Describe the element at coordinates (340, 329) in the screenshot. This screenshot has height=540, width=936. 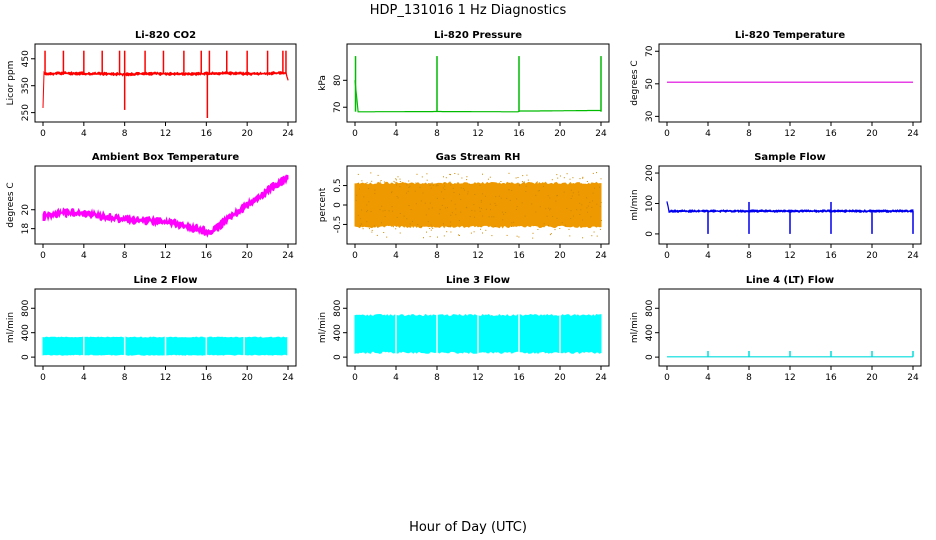
I see `panel-8-y-axis: 0 400 800` at that location.